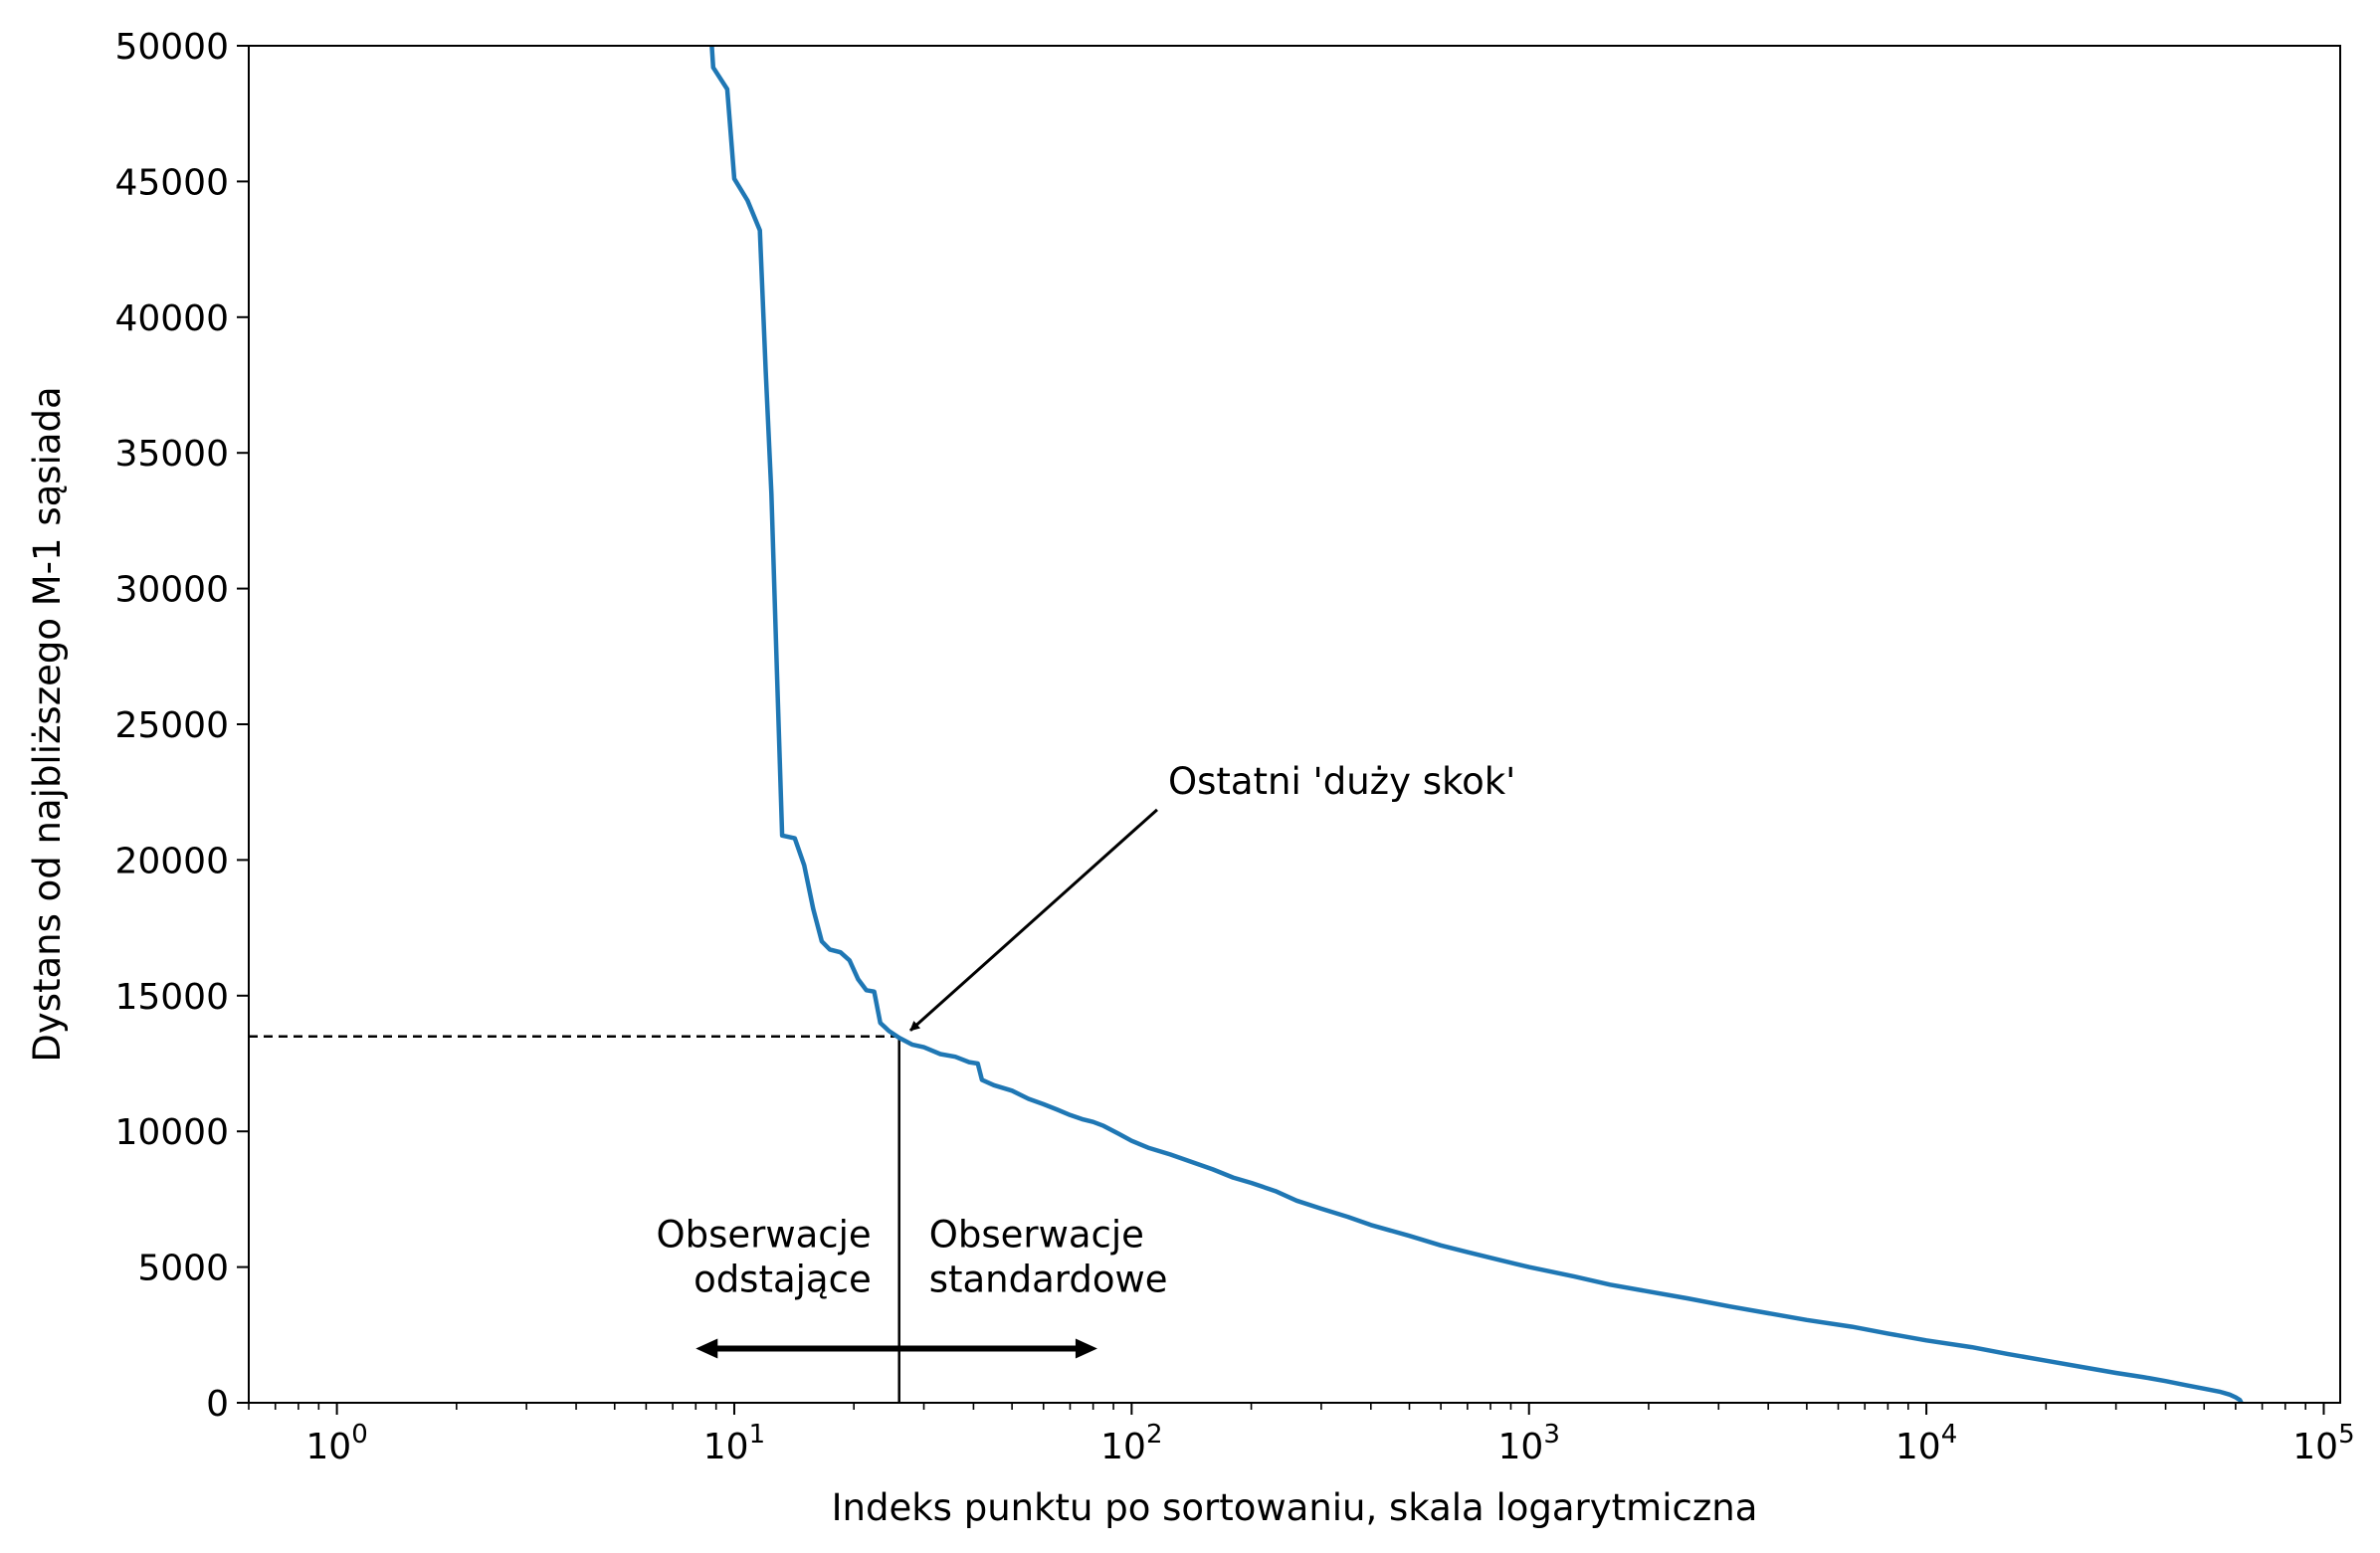  What do you see at coordinates (171, 1132) in the screenshot?
I see `y-tick-label: 10000` at bounding box center [171, 1132].